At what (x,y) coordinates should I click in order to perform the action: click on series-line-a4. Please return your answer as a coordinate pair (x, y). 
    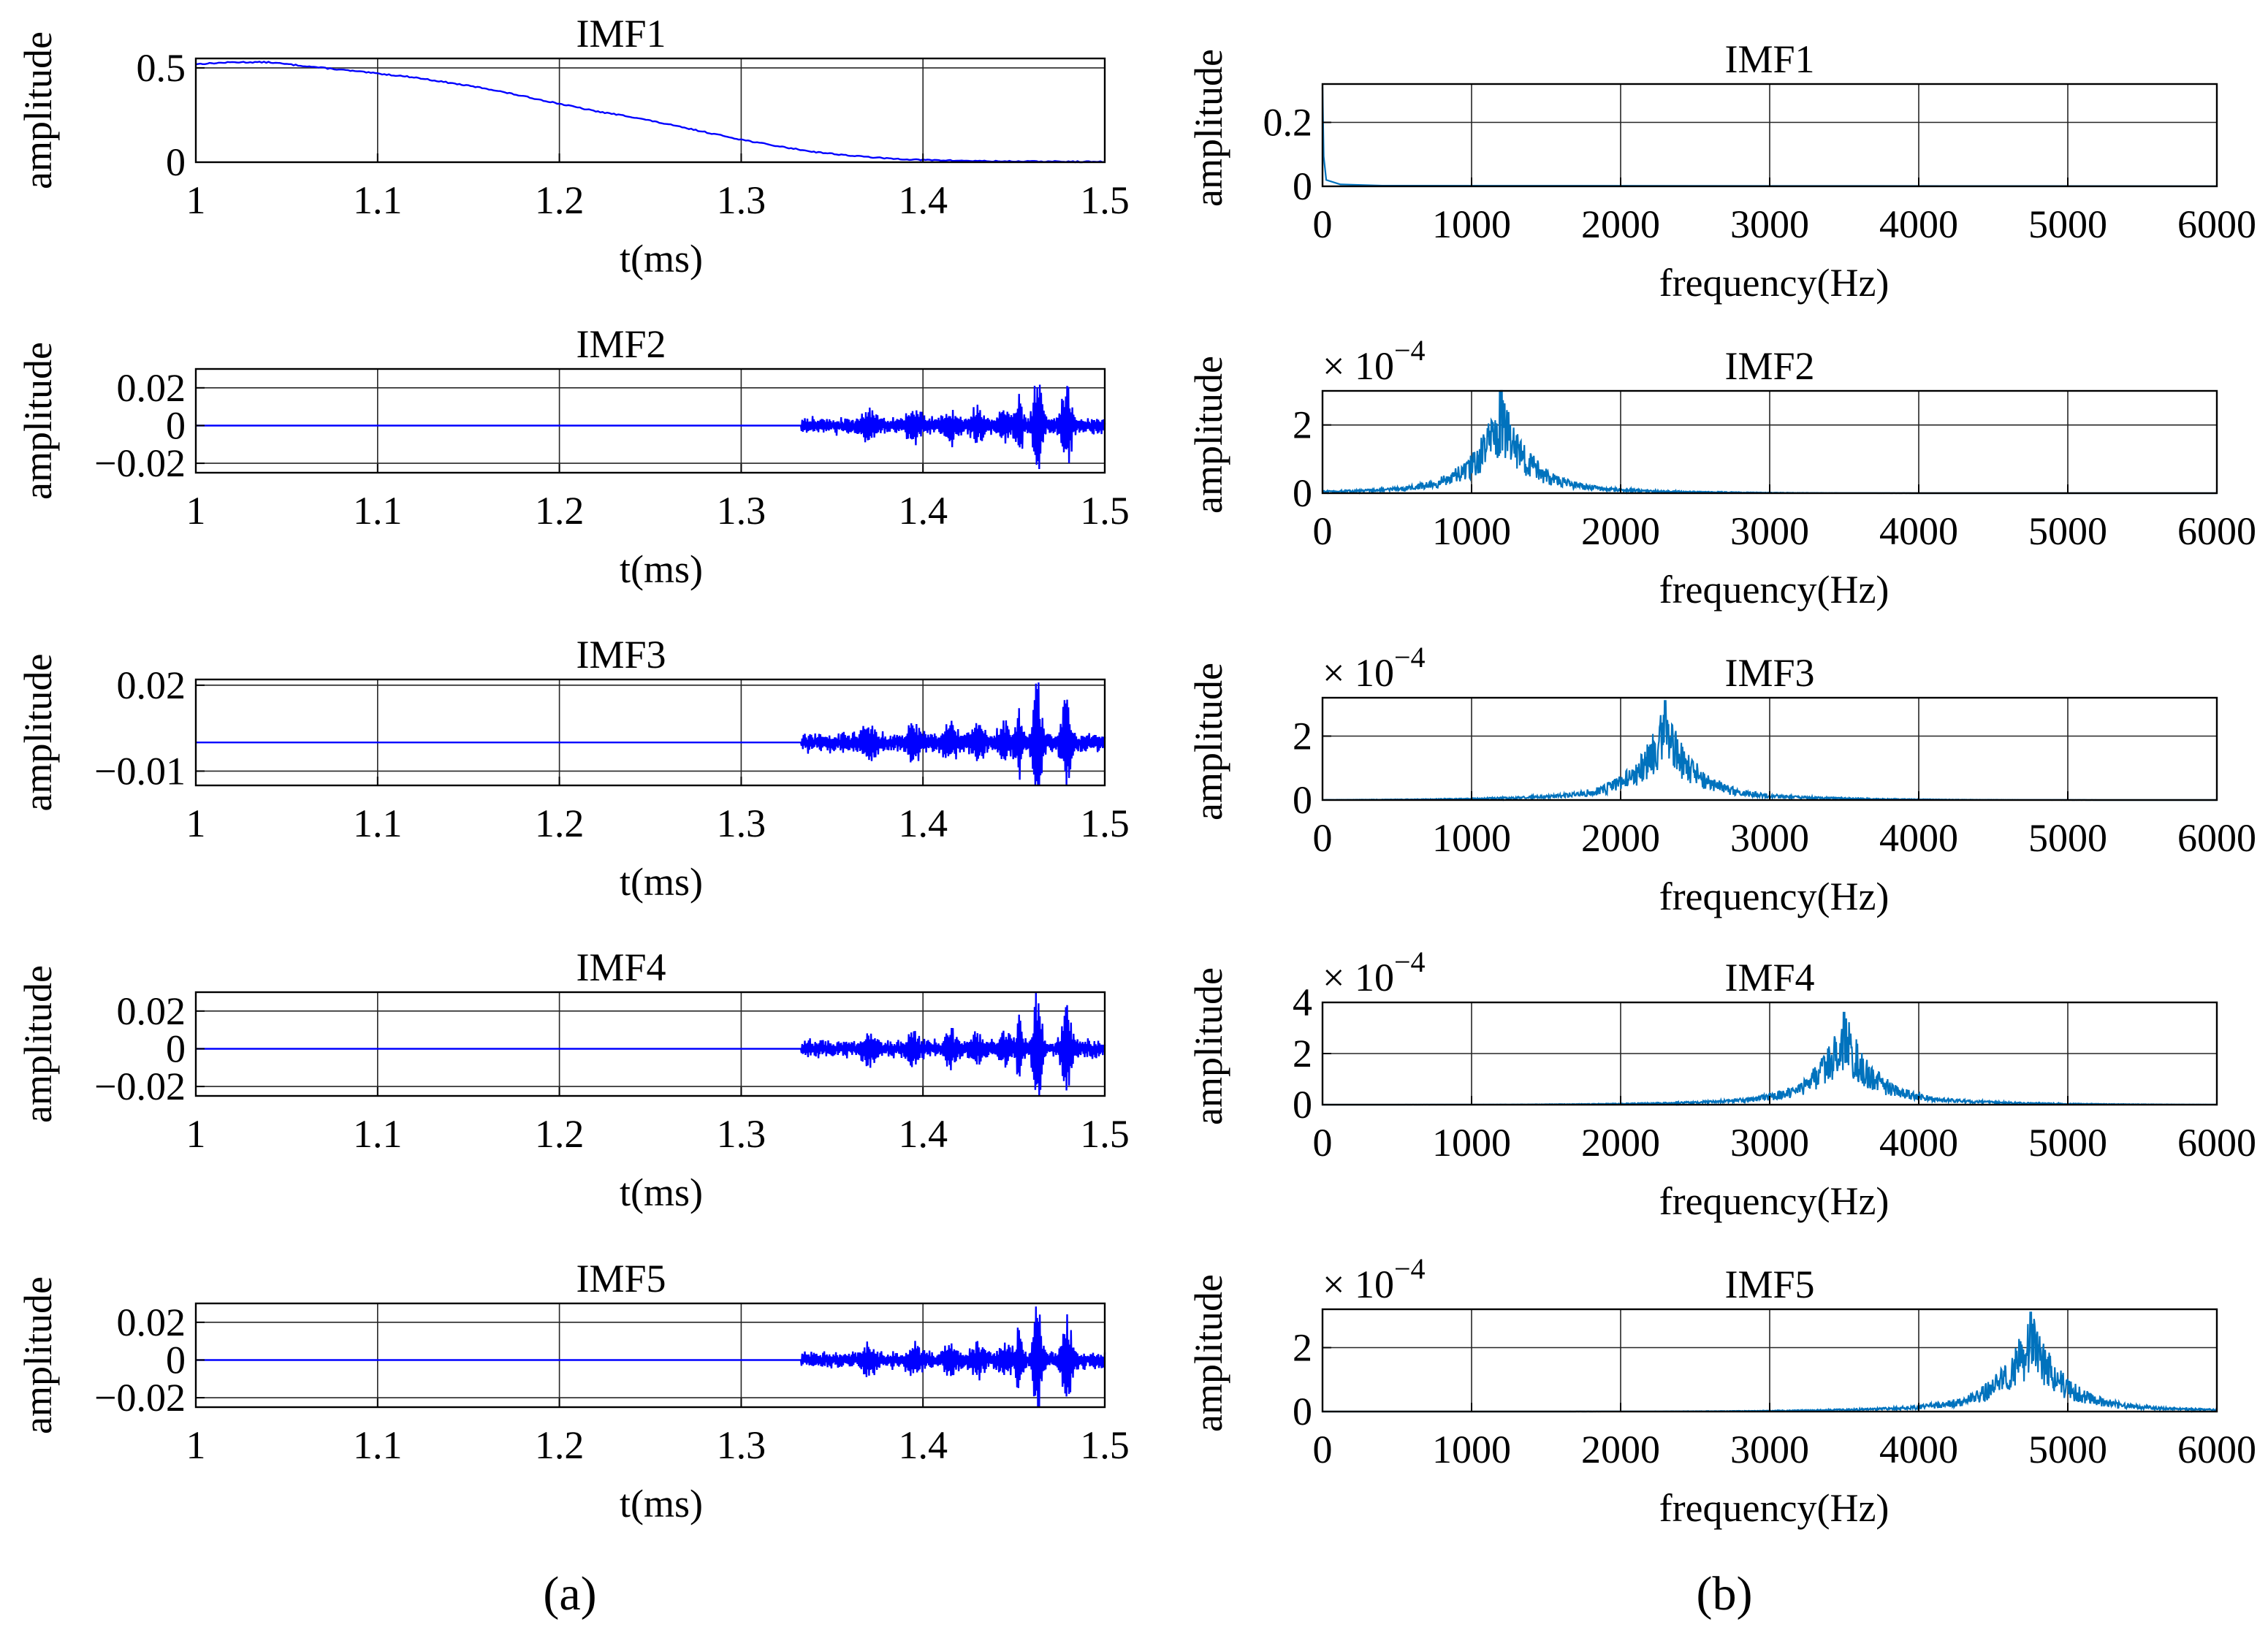
    Looking at the image, I should click on (651, 1044).